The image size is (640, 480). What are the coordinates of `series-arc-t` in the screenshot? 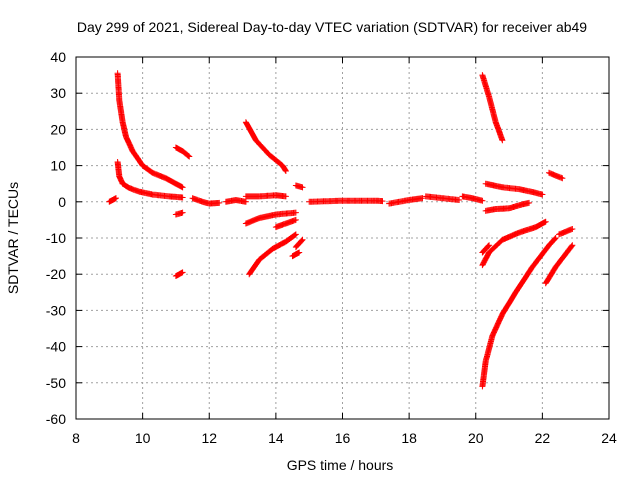 It's located at (472, 198).